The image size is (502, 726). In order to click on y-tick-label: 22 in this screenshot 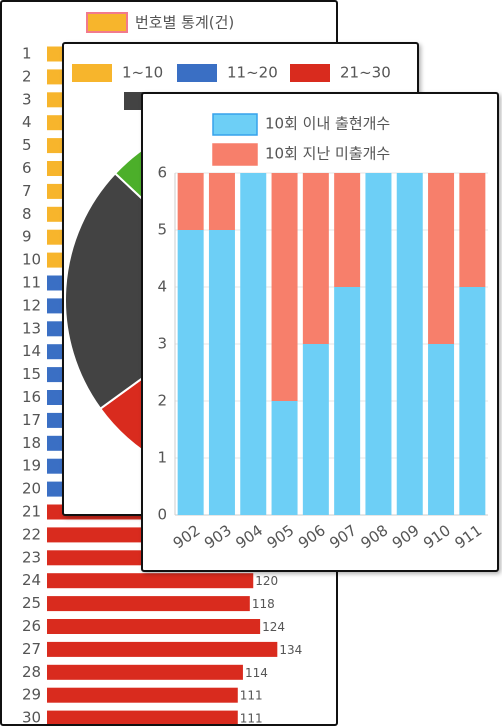, I will do `click(31, 534)`.